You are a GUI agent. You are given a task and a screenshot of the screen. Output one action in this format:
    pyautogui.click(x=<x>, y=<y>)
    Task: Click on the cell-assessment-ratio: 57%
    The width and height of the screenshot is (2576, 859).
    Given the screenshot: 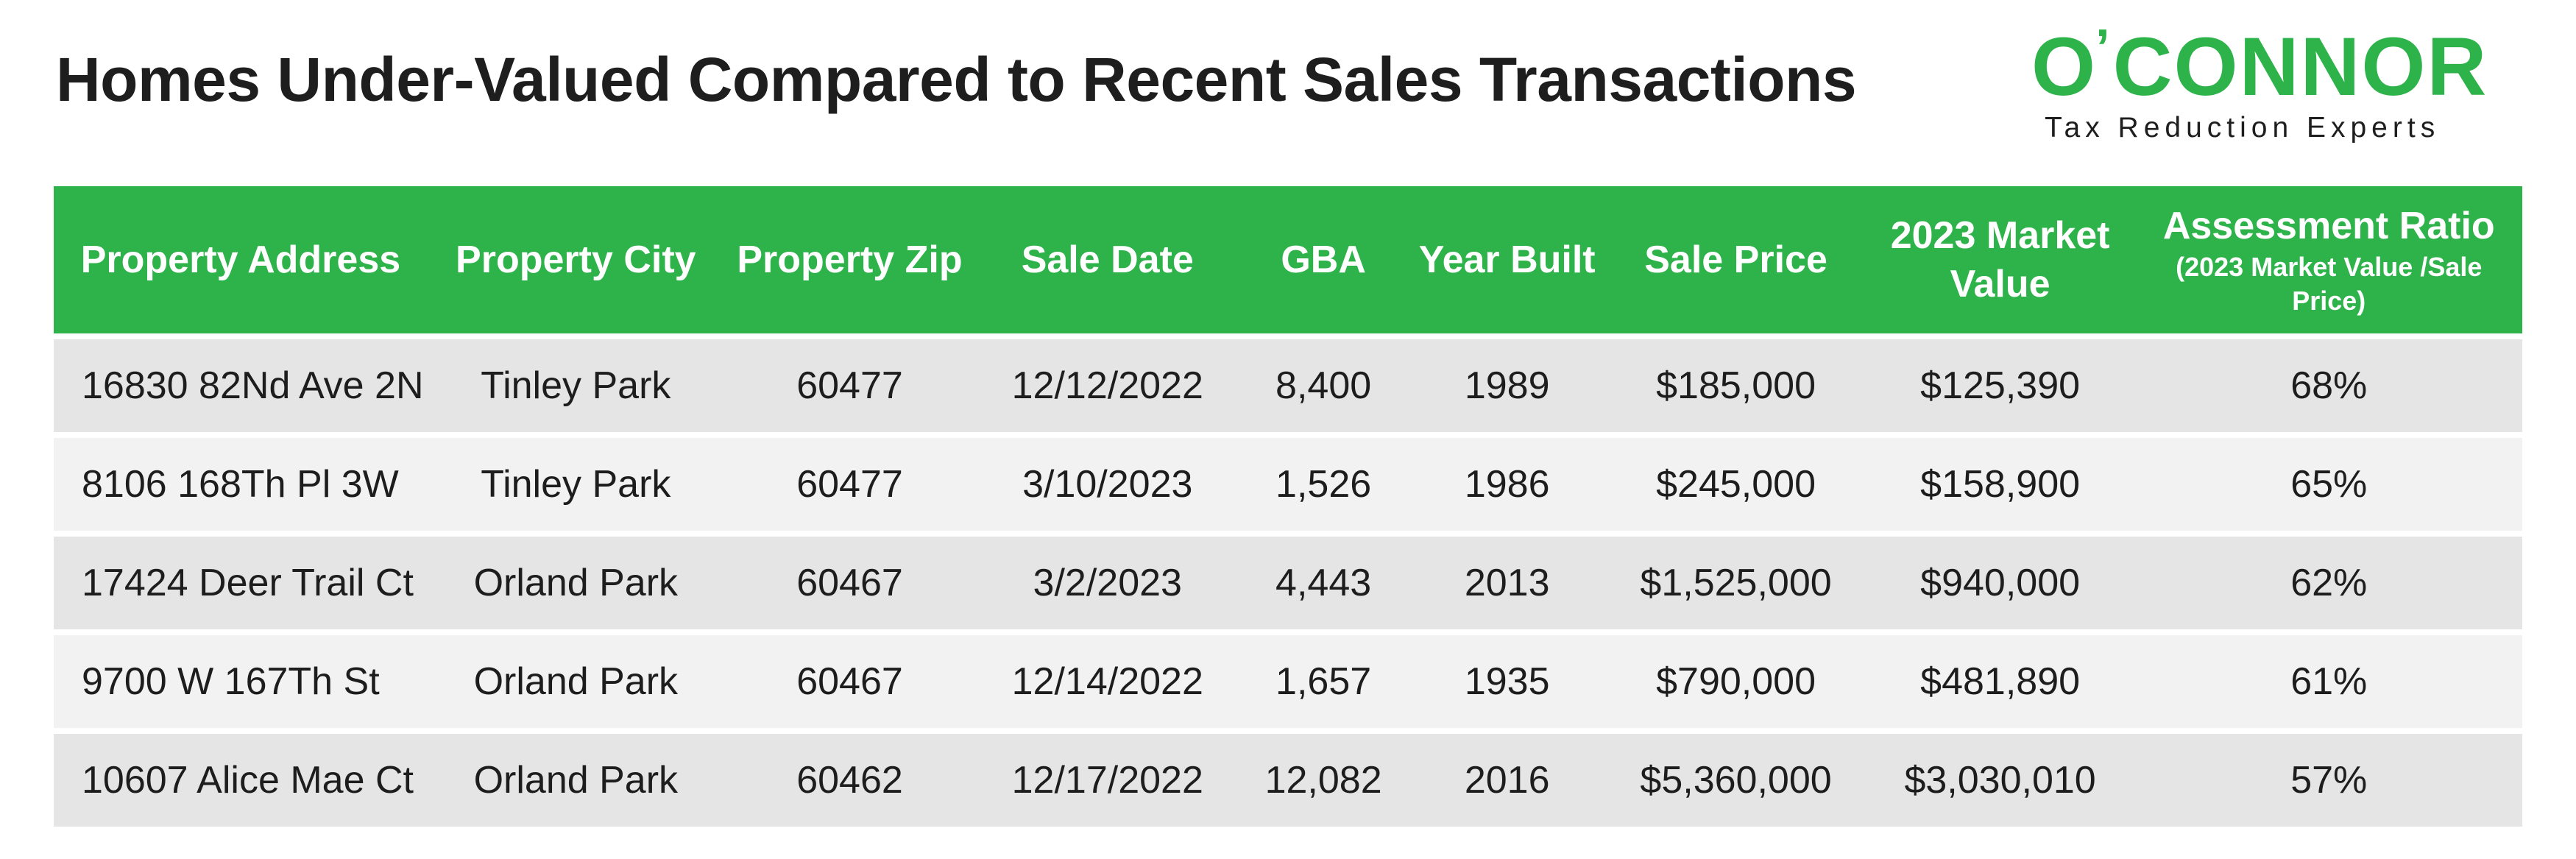 What is the action you would take?
    pyautogui.click(x=2328, y=777)
    